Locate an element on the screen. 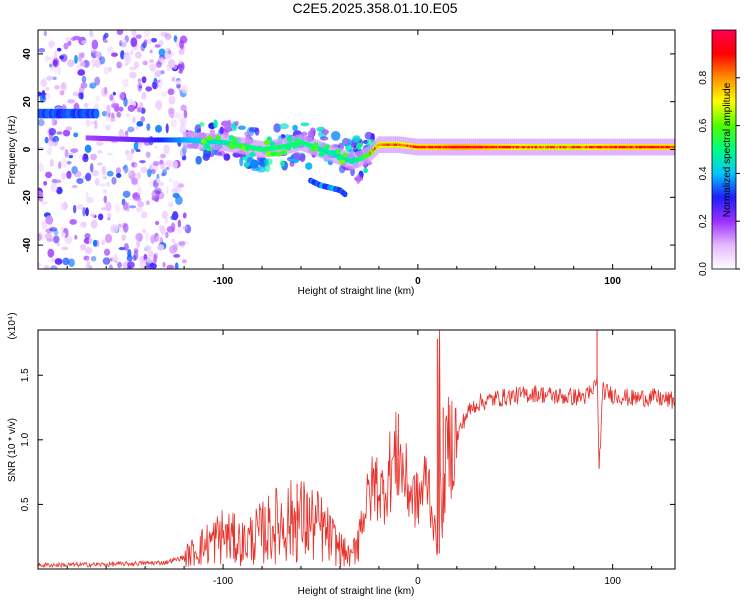 This screenshot has width=750, height=600. x-tick-label: -100 is located at coordinates (223, 281).